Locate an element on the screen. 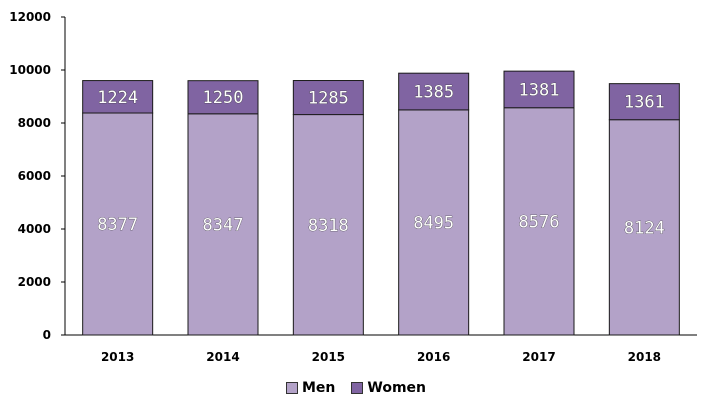 The width and height of the screenshot is (712, 415). data-label-men-2014: 8347 is located at coordinates (223, 225).